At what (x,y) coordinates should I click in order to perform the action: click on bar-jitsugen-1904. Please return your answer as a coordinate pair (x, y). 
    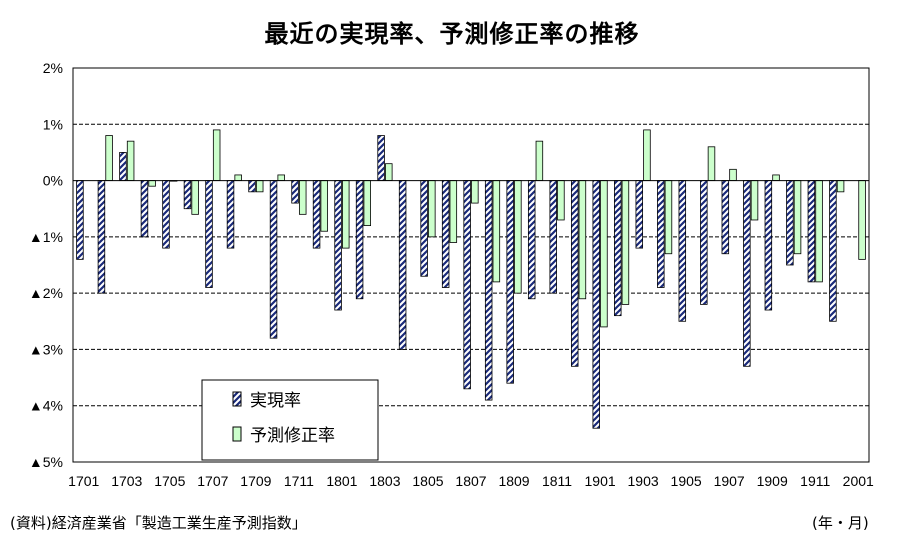
    Looking at the image, I should click on (661, 234).